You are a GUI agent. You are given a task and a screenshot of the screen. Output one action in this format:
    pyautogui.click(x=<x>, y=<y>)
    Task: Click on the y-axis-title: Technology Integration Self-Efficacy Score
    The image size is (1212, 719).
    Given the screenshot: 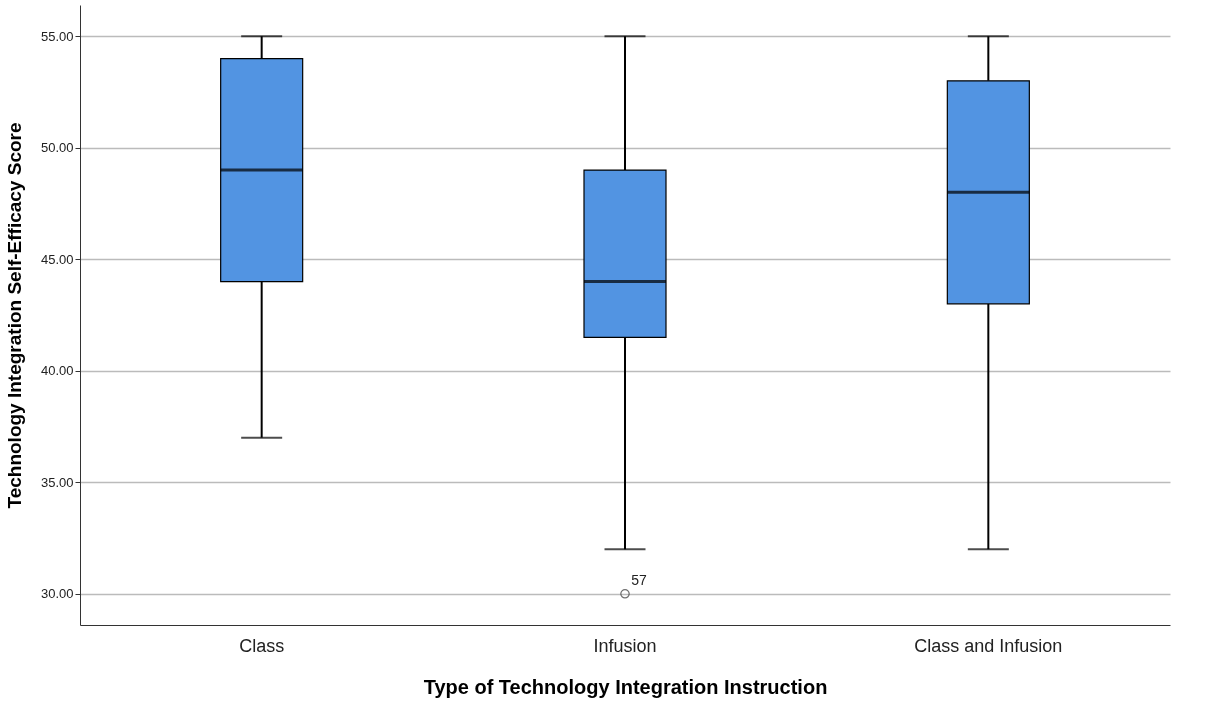 What is the action you would take?
    pyautogui.click(x=14, y=315)
    